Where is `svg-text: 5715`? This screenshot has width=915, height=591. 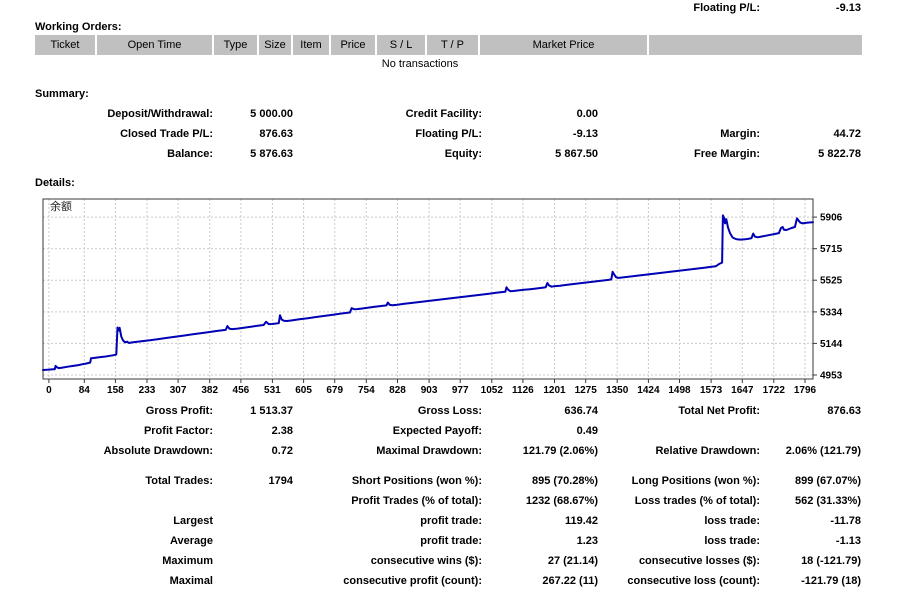 svg-text: 5715 is located at coordinates (831, 249).